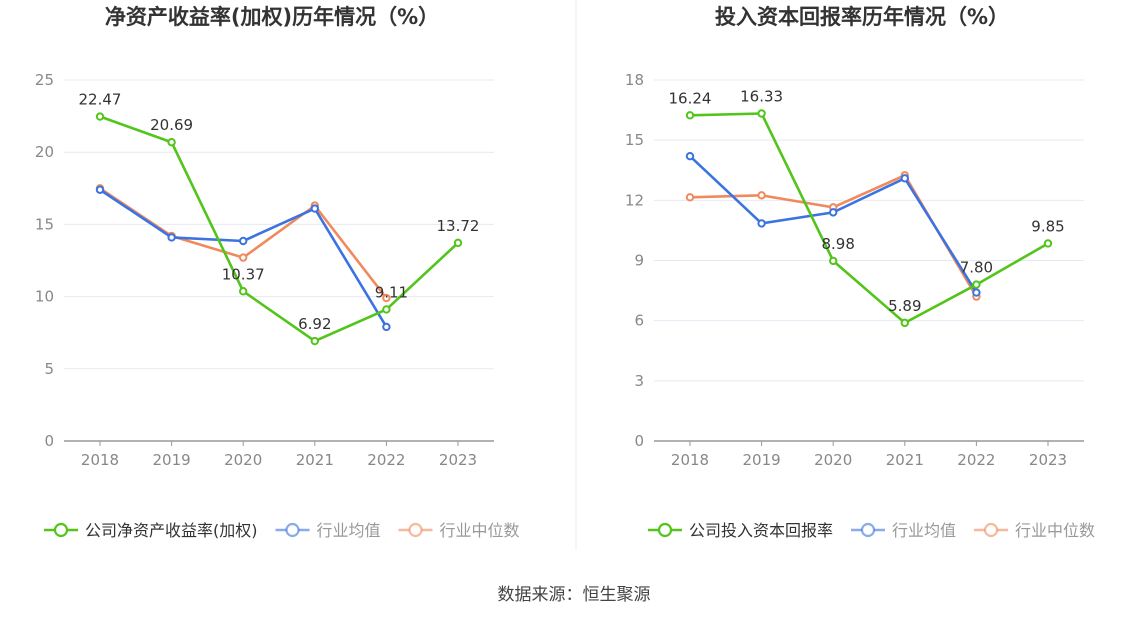 Image resolution: width=1148 pixels, height=619 pixels. Describe the element at coordinates (1047, 226) in the screenshot. I see `data-label: 9.85` at that location.